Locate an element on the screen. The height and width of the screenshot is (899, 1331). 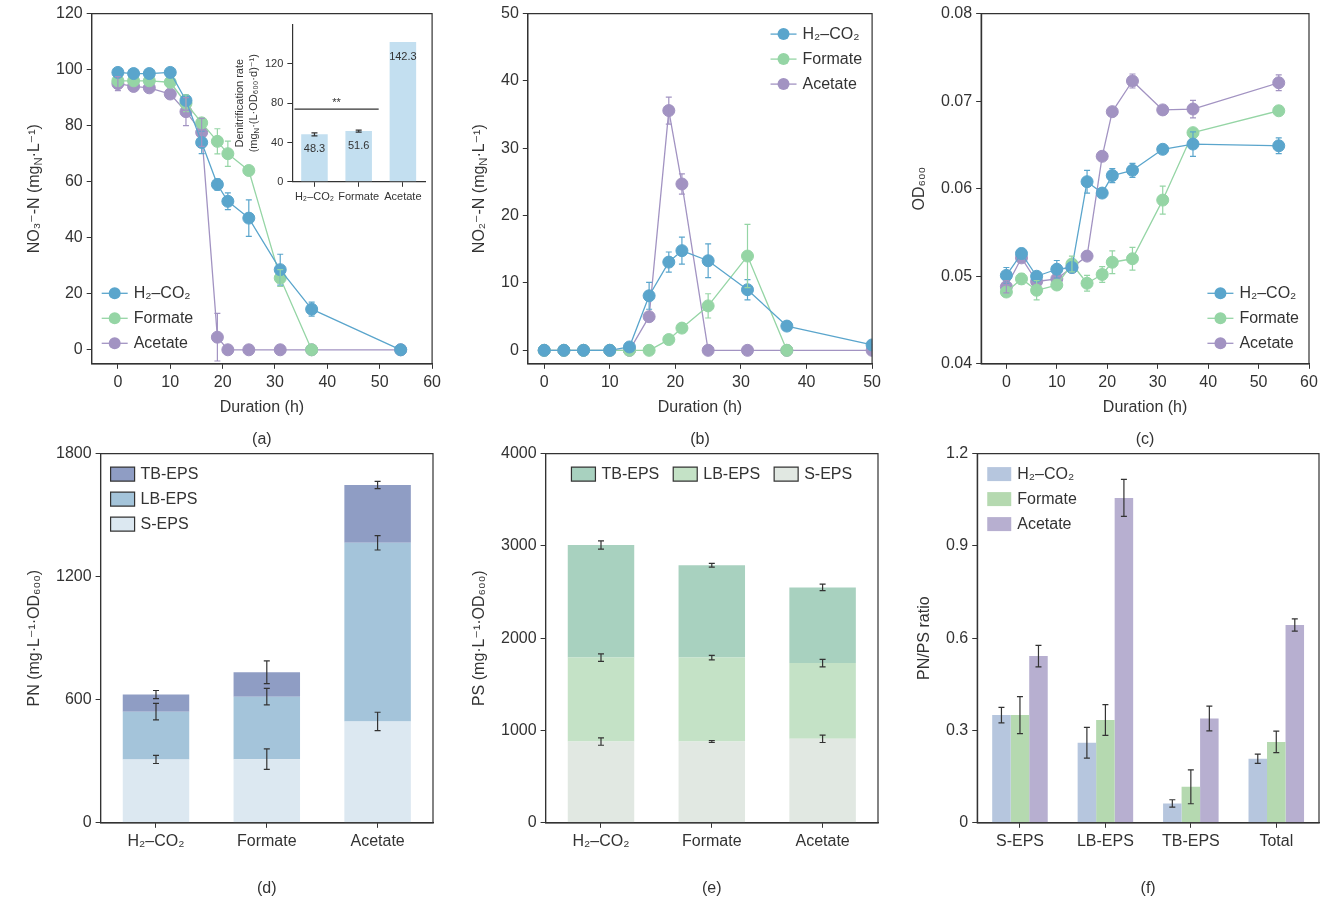
y-tick-label: 0.07 is located at coordinates (957, 100).